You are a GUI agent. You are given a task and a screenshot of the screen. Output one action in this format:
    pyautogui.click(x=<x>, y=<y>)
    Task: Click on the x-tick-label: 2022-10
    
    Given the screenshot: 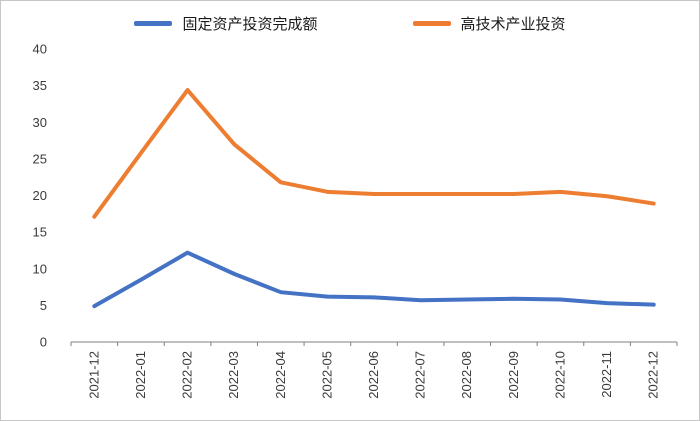 What is the action you would take?
    pyautogui.click(x=559, y=375)
    